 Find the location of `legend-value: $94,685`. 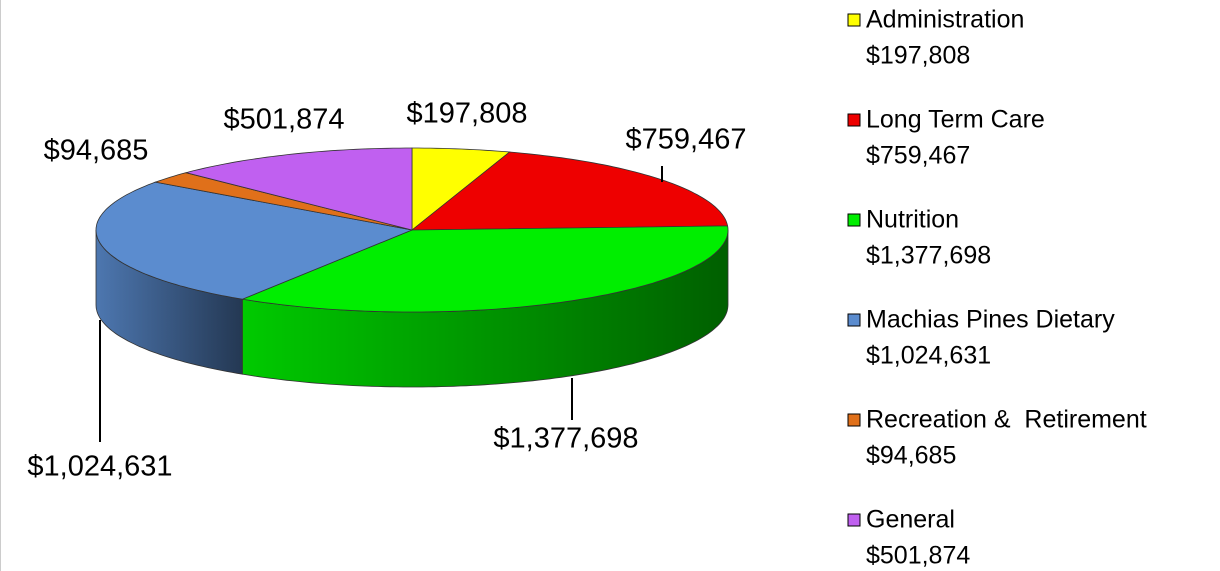

legend-value: $94,685 is located at coordinates (911, 456).